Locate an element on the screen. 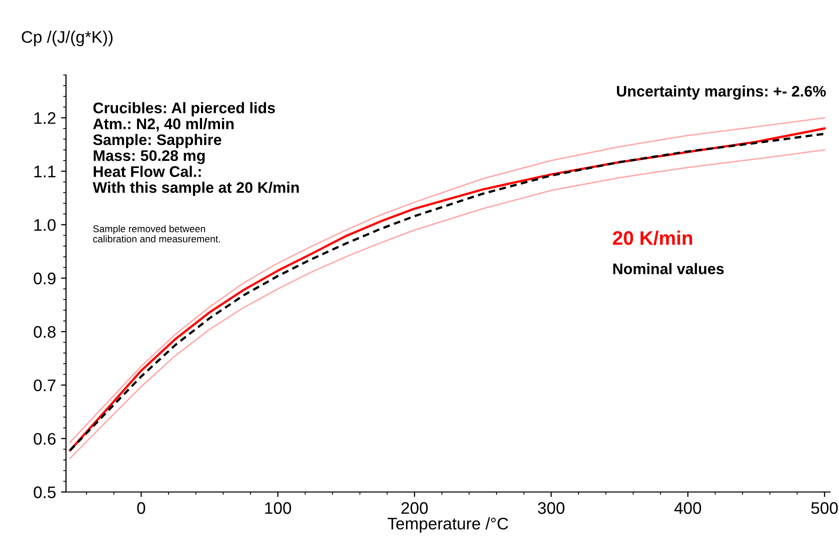 Image resolution: width=839 pixels, height=549 pixels. x-tick-label: 0 is located at coordinates (141, 508).